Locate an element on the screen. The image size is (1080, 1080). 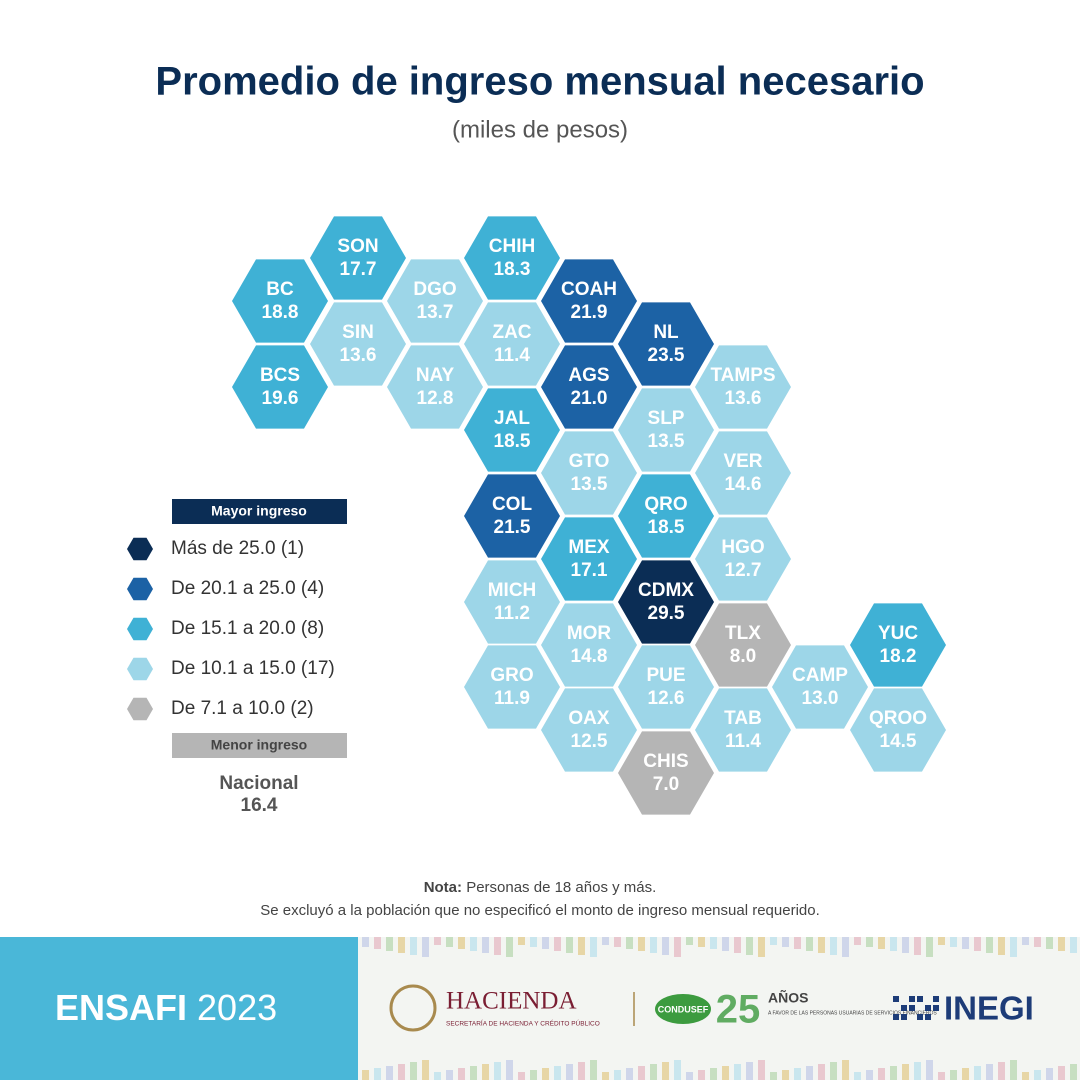
legend-label: De 15.1 a 20.0 (8) is located at coordinates (247, 628).